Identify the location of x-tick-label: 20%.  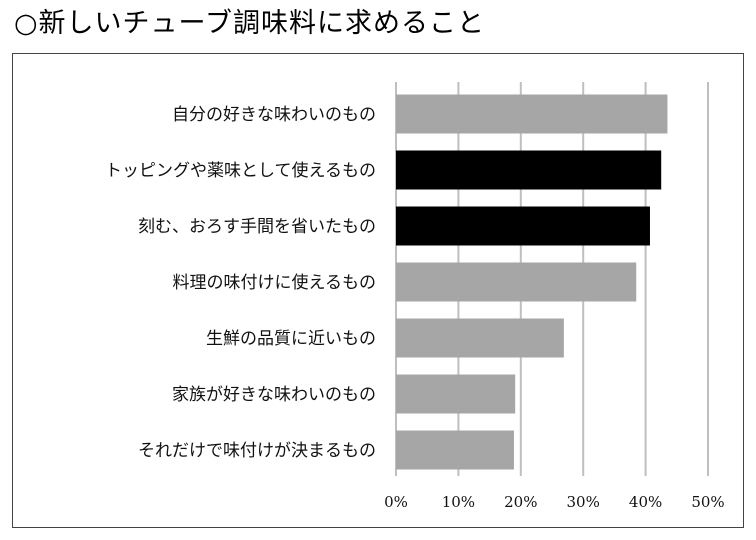
(520, 502).